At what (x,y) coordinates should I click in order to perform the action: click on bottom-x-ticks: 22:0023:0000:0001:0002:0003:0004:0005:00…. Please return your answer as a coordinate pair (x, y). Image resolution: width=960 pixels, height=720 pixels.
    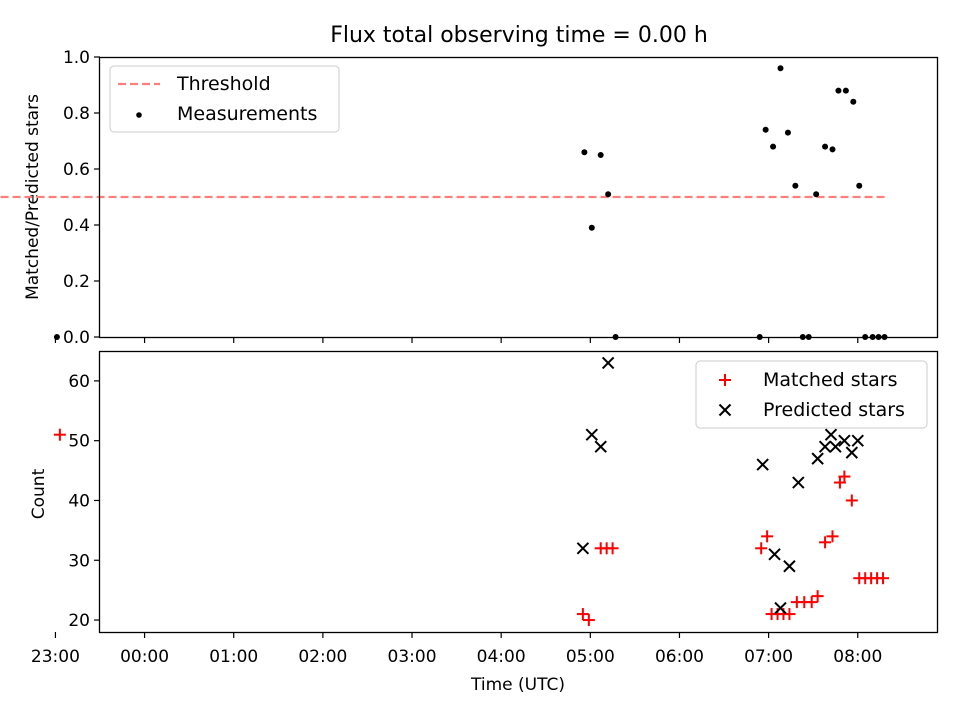
    Looking at the image, I should click on (456, 649).